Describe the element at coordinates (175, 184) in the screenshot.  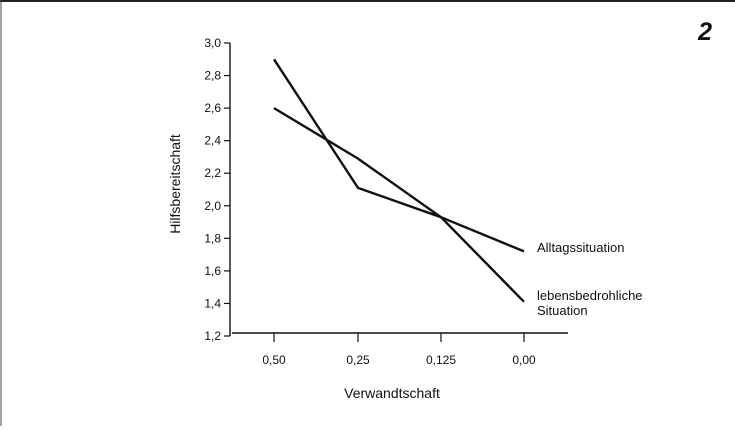
I see `y-axis-label: Hilfsbereitschaft` at that location.